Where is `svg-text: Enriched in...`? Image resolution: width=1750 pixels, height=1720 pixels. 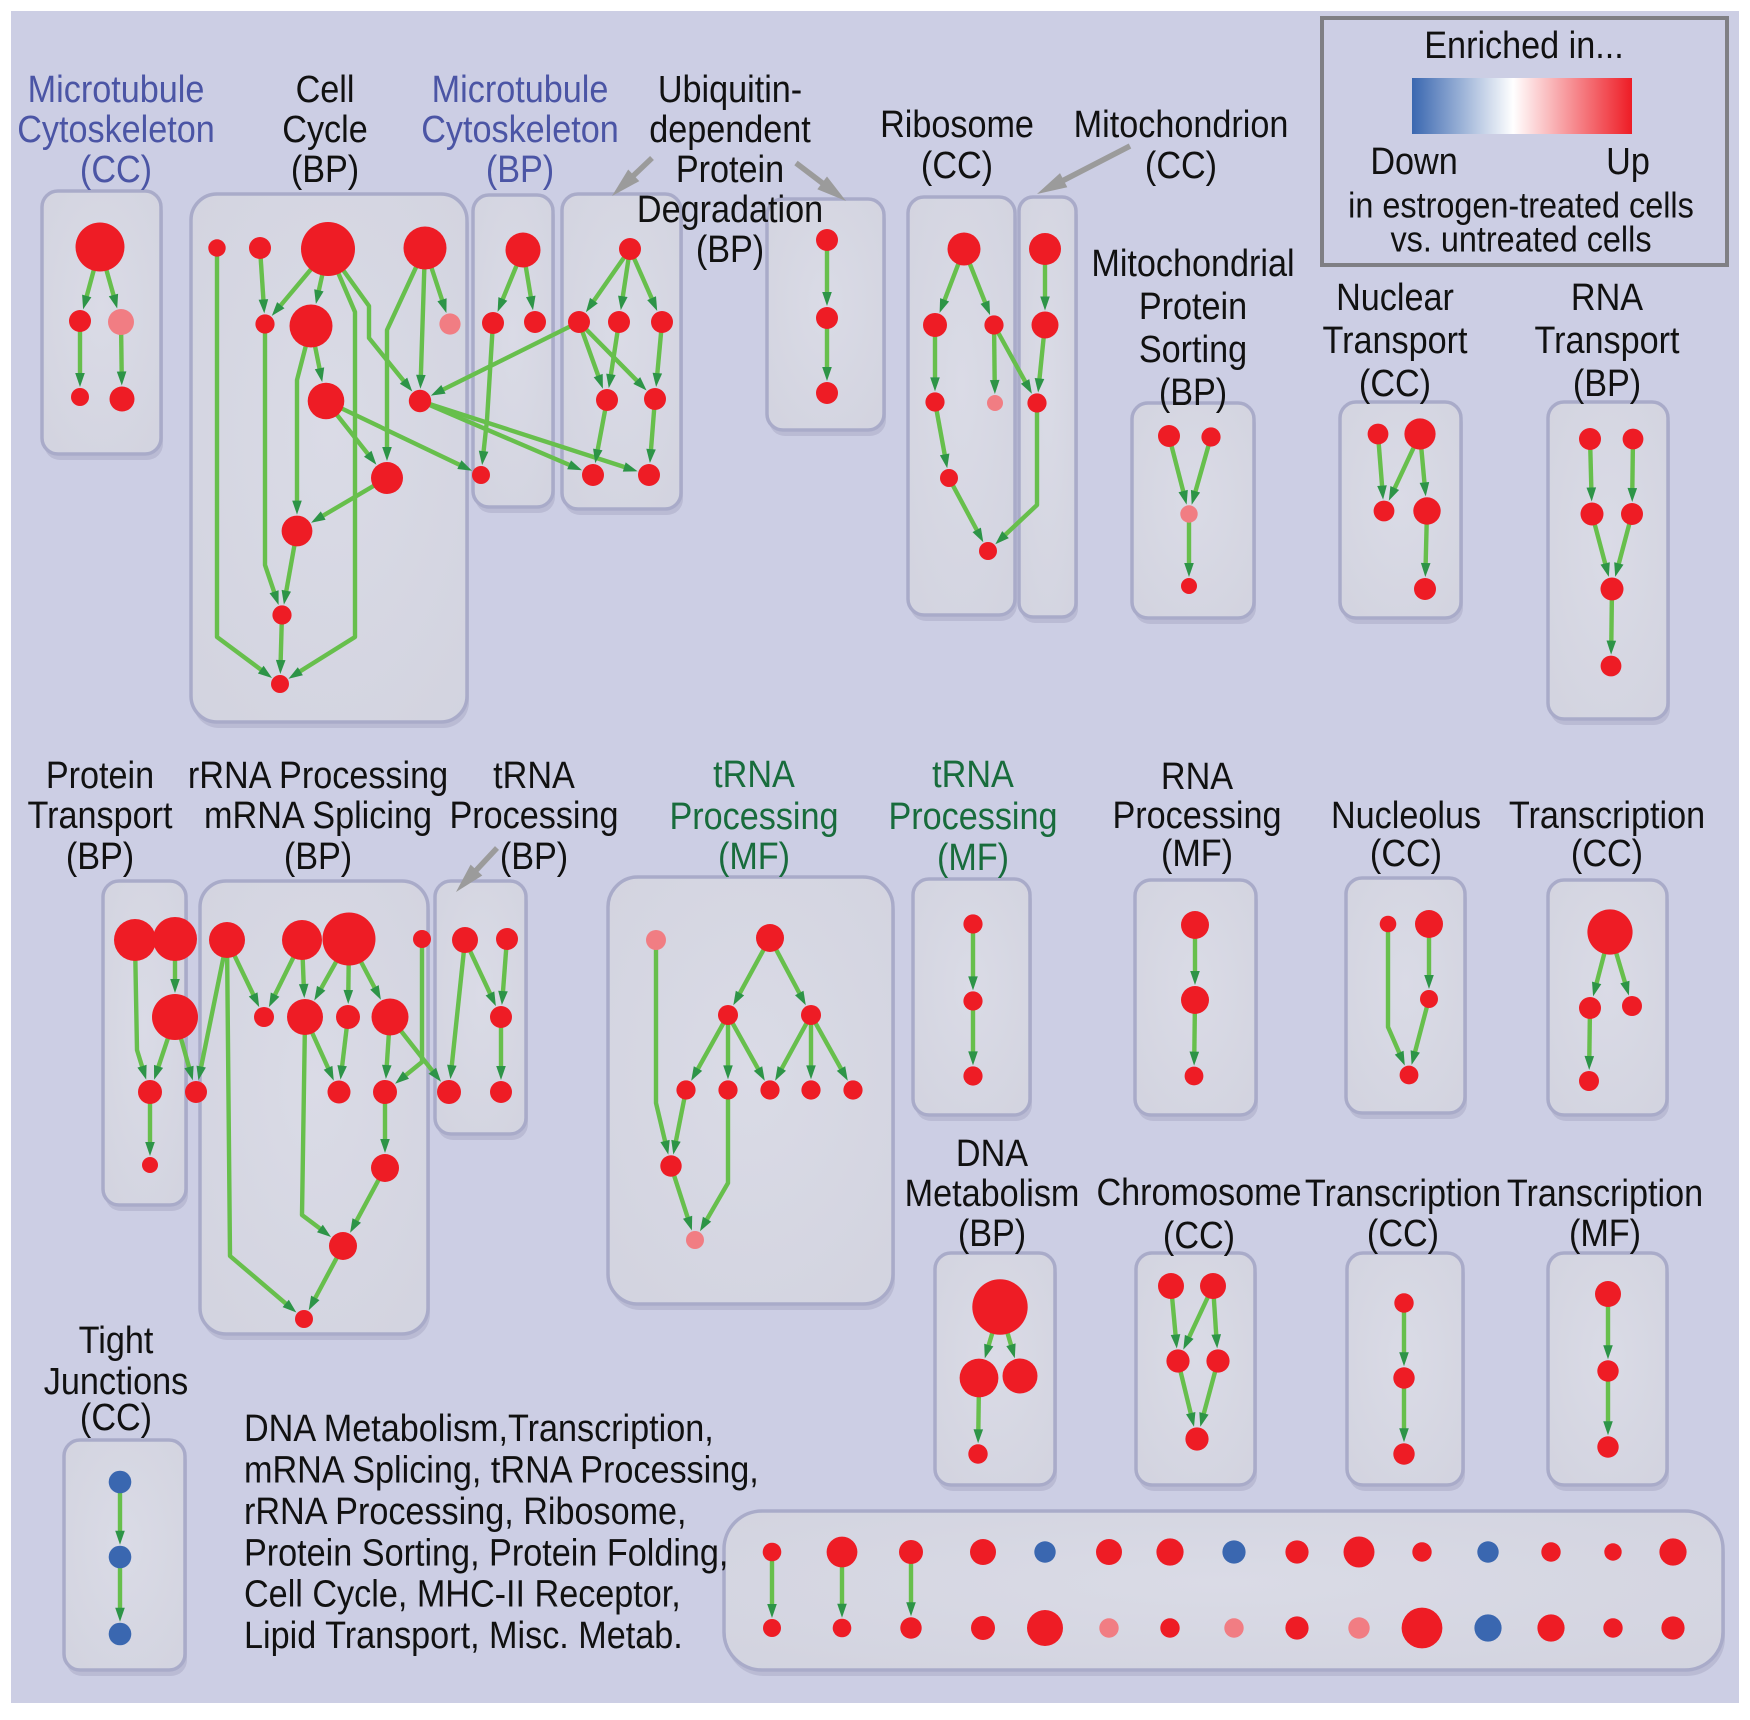 svg-text: Enriched in... is located at coordinates (1523, 44).